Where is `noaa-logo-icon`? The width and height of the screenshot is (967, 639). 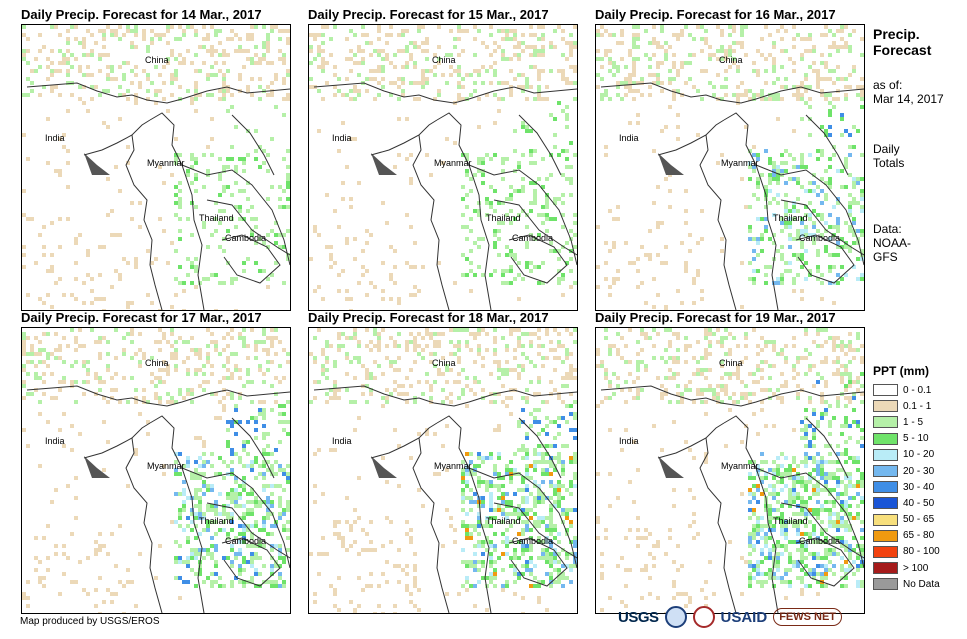 noaa-logo-icon is located at coordinates (675, 617).